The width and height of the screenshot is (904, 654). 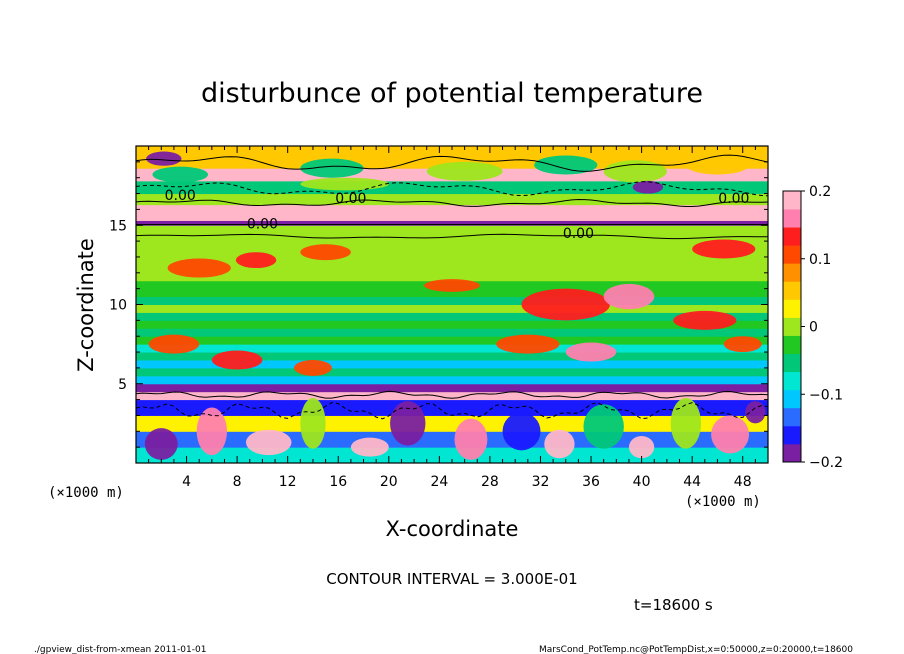 What do you see at coordinates (490, 482) in the screenshot?
I see `x-tick-label: 28` at bounding box center [490, 482].